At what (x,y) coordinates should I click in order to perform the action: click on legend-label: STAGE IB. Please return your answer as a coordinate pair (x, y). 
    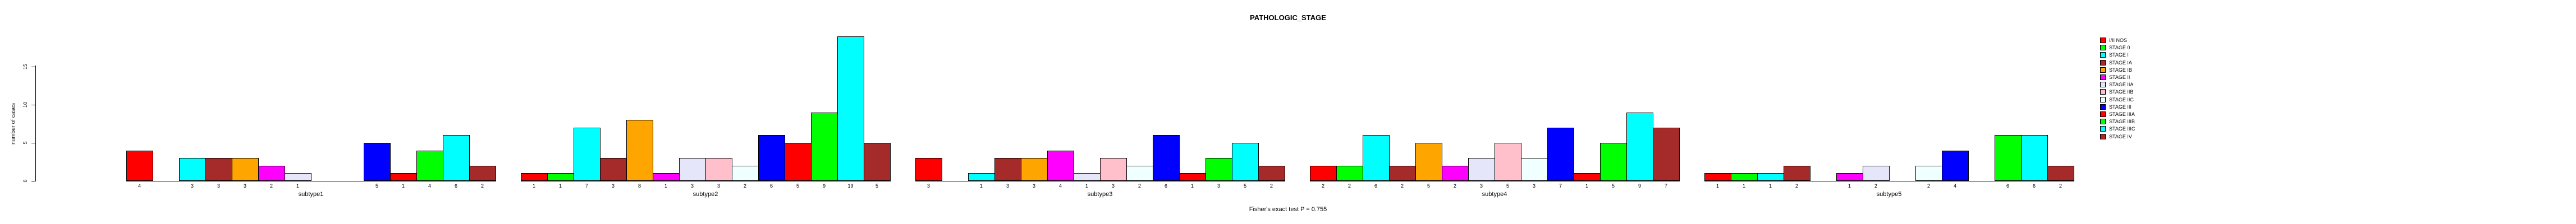
    Looking at the image, I should click on (2120, 70).